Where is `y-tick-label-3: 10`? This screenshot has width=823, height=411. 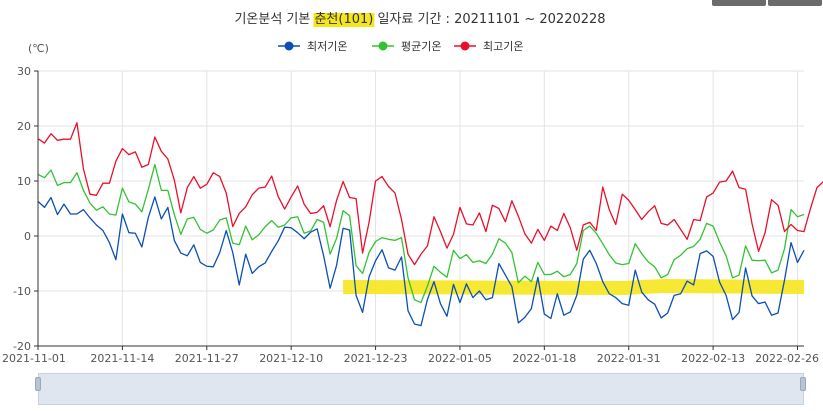
y-tick-label-3: 10 is located at coordinates (24, 181).